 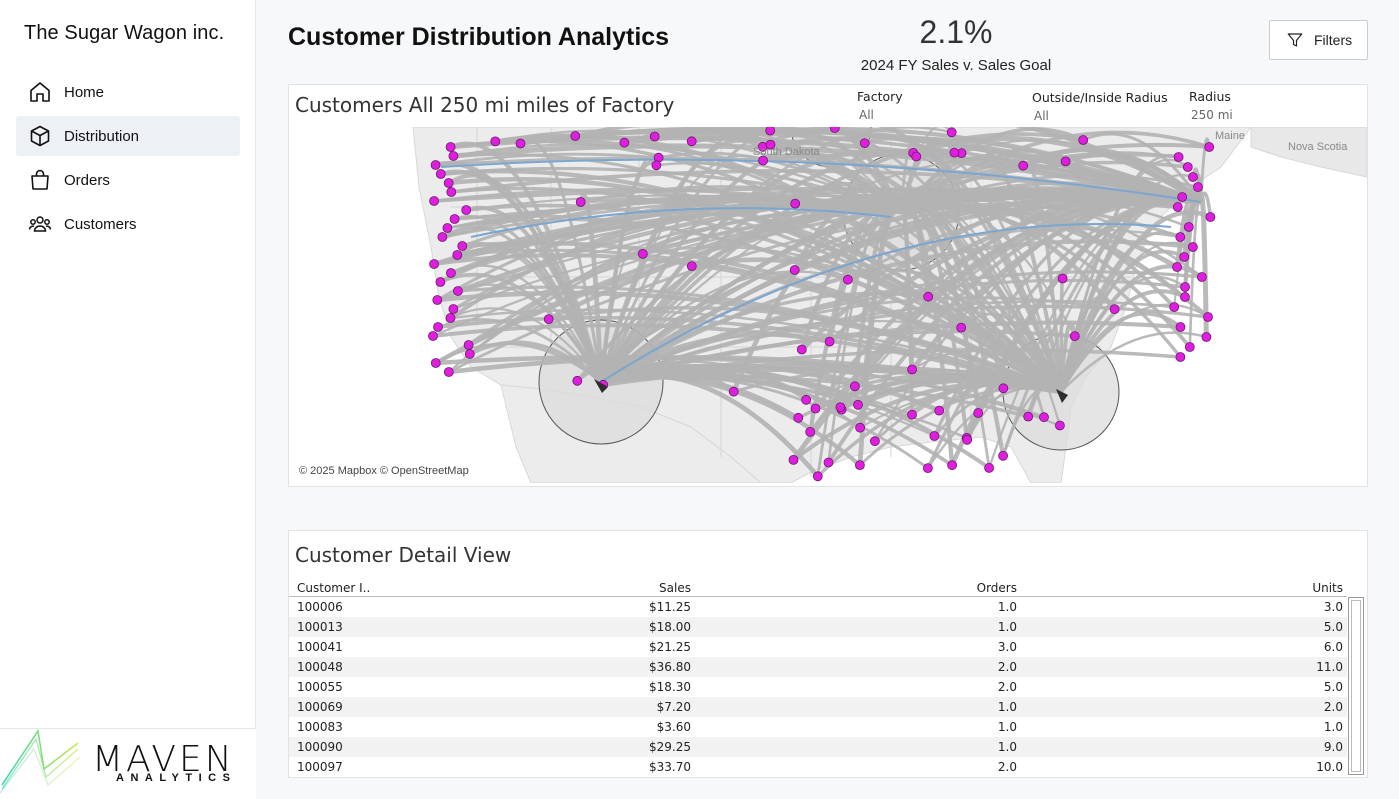 What do you see at coordinates (818, 647) in the screenshot?
I see `table-row: 100041 $21.25 3.0 6.0` at bounding box center [818, 647].